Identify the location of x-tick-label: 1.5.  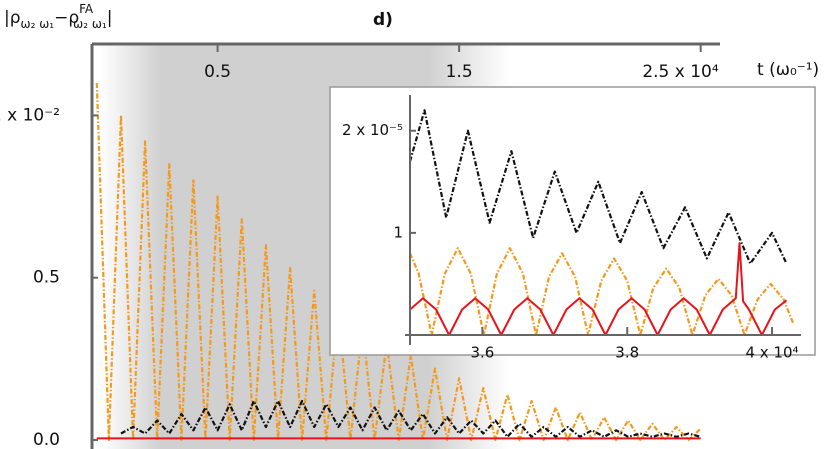
(459, 72).